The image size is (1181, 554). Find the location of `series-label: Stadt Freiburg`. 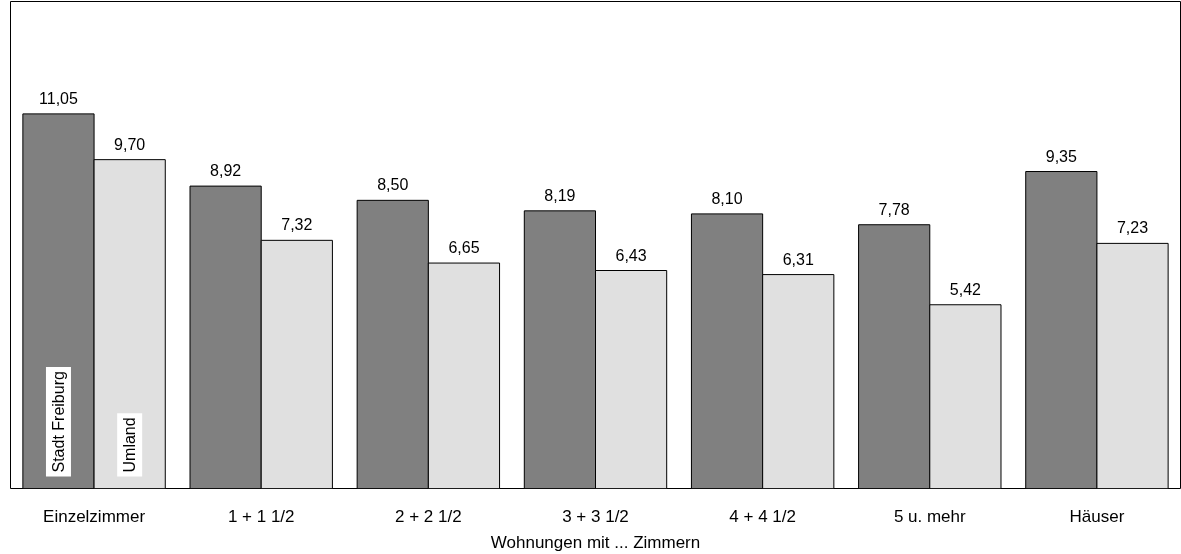

series-label: Stadt Freiburg is located at coordinates (58, 422).